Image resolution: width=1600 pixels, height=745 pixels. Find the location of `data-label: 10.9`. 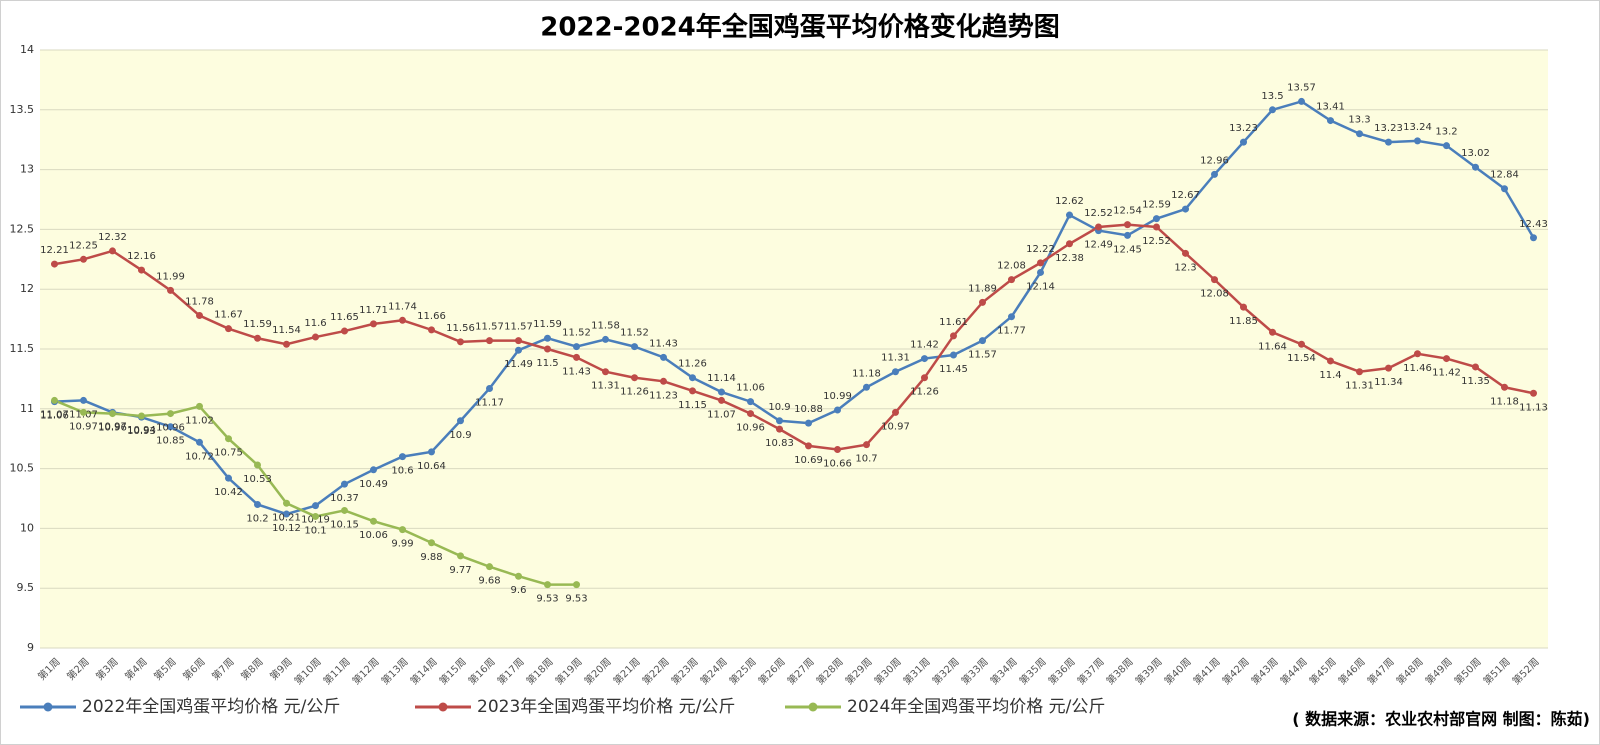

data-label: 10.9 is located at coordinates (779, 407).